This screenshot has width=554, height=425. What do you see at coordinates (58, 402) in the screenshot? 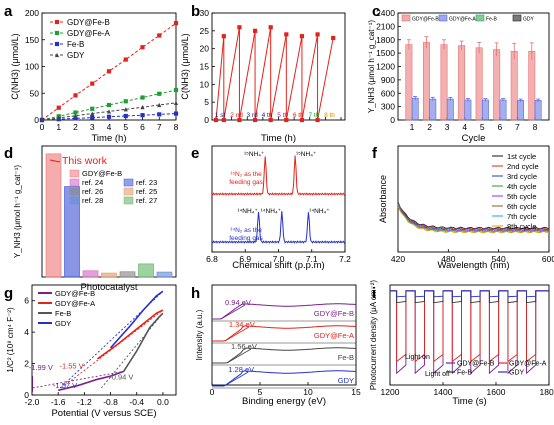
I see `x-tick-label: -1.6` at bounding box center [58, 402].